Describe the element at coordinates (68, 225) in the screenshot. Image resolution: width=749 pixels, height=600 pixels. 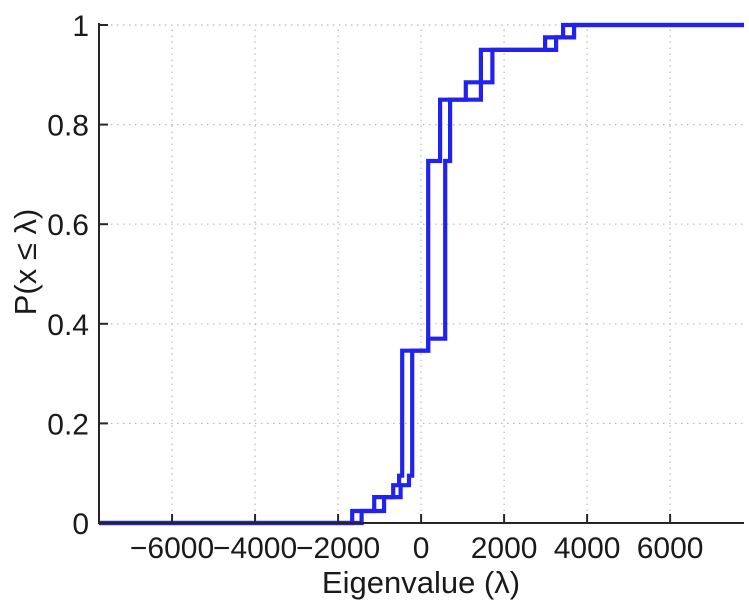
I see `y-tick-label: 0.6` at that location.